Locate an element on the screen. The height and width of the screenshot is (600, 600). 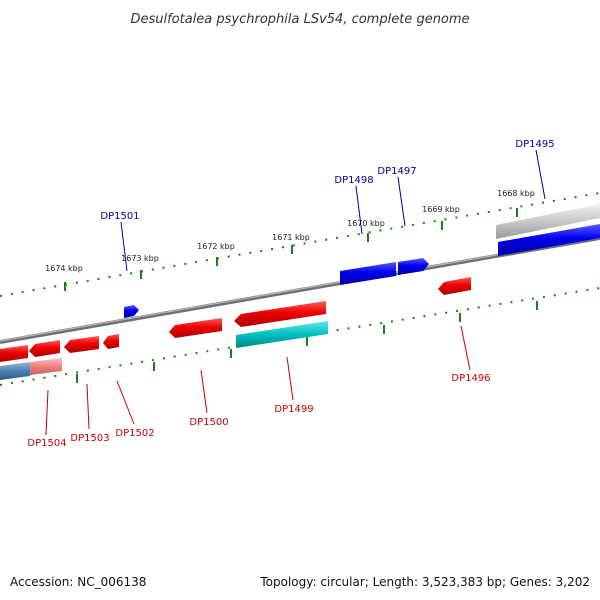
scale-label-1668: 1668 kbp is located at coordinates (516, 193).